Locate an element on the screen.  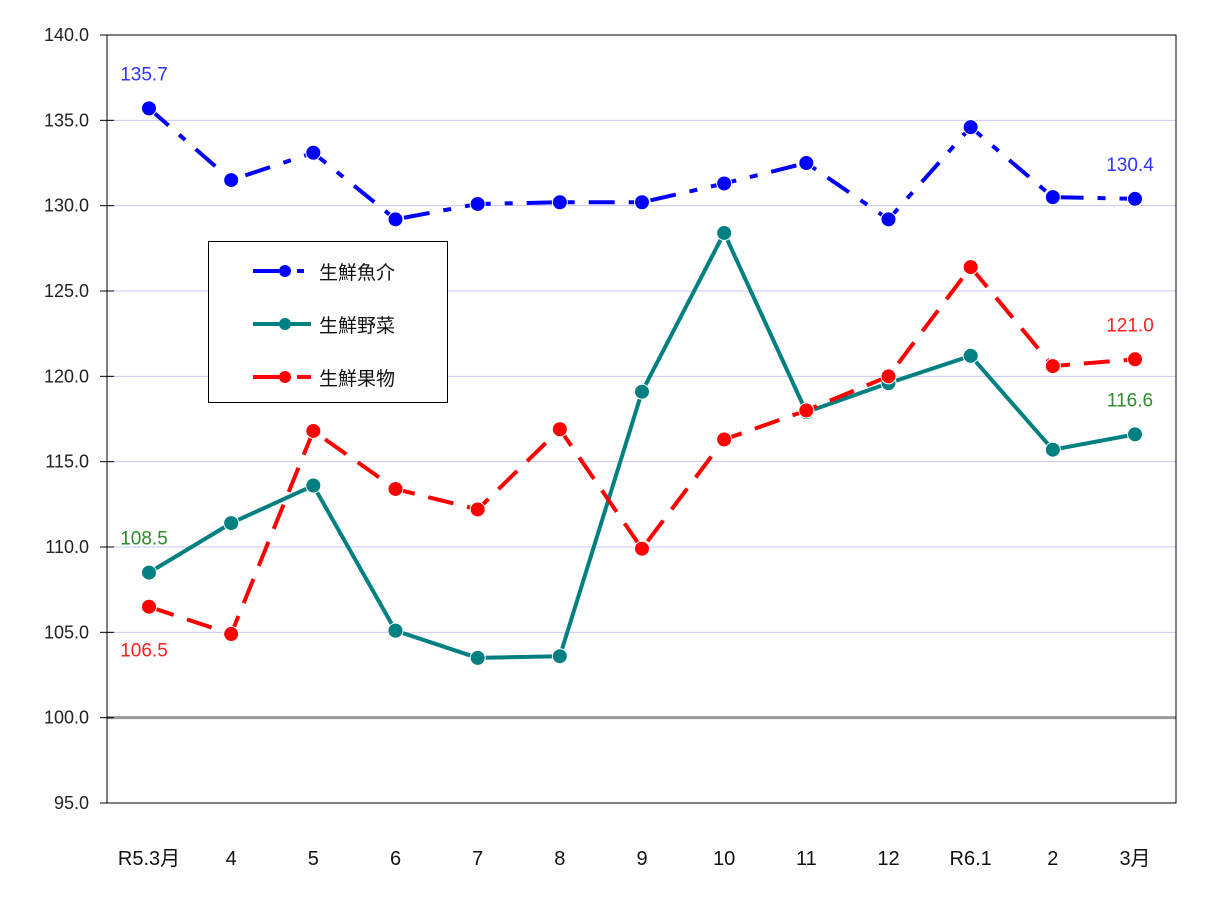
y-tick-label: 115.0 is located at coordinates (67, 462).